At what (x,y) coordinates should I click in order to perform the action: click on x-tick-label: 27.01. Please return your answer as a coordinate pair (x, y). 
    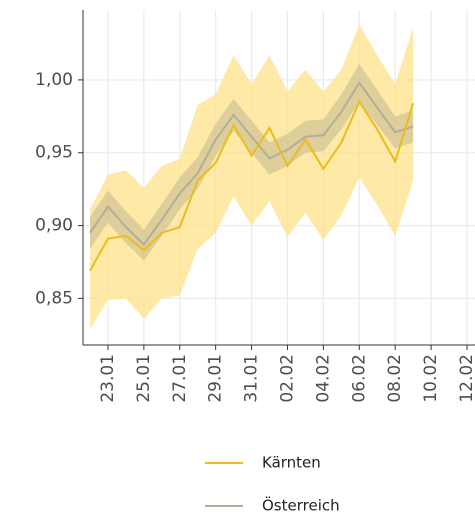
    Looking at the image, I should click on (180, 378).